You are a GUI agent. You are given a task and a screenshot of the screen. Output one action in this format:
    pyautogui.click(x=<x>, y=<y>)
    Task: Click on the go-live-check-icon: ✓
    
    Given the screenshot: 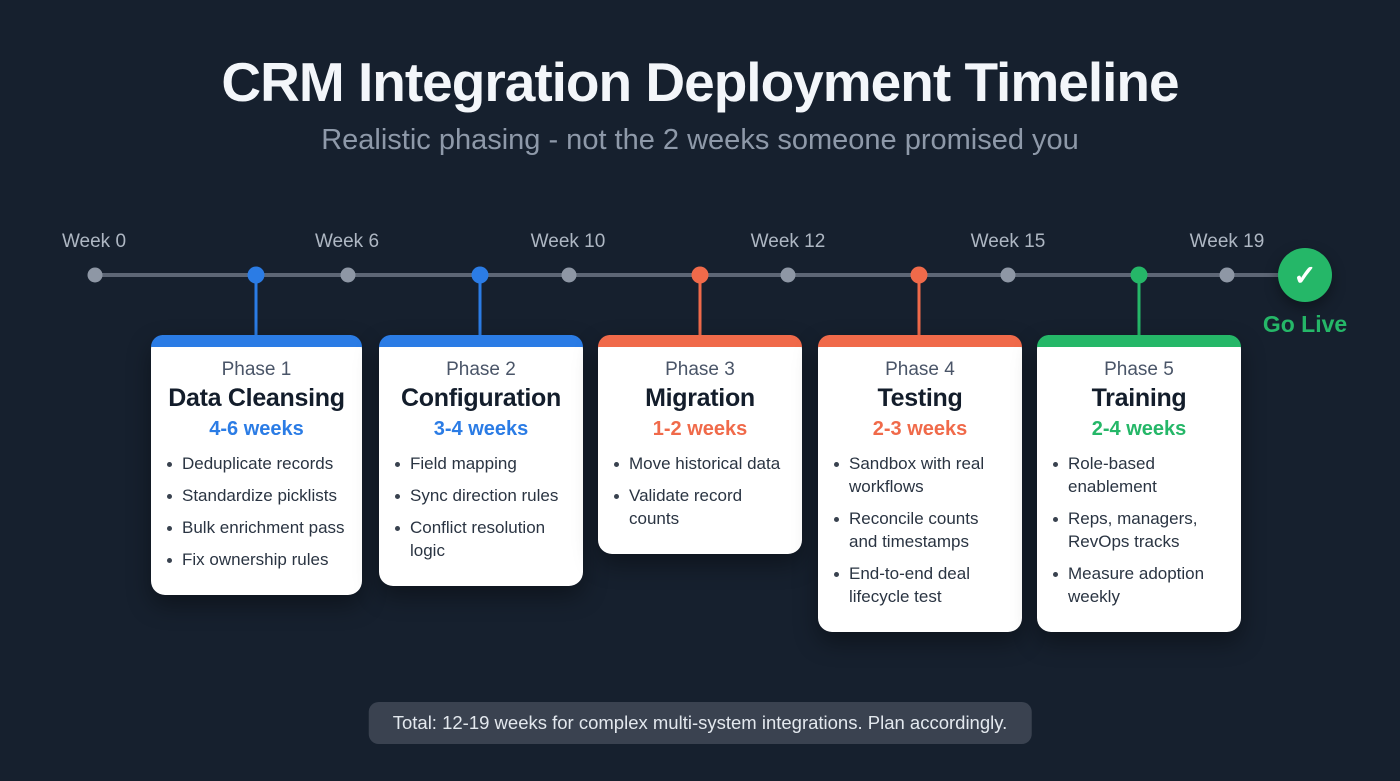 What is the action you would take?
    pyautogui.click(x=1305, y=275)
    